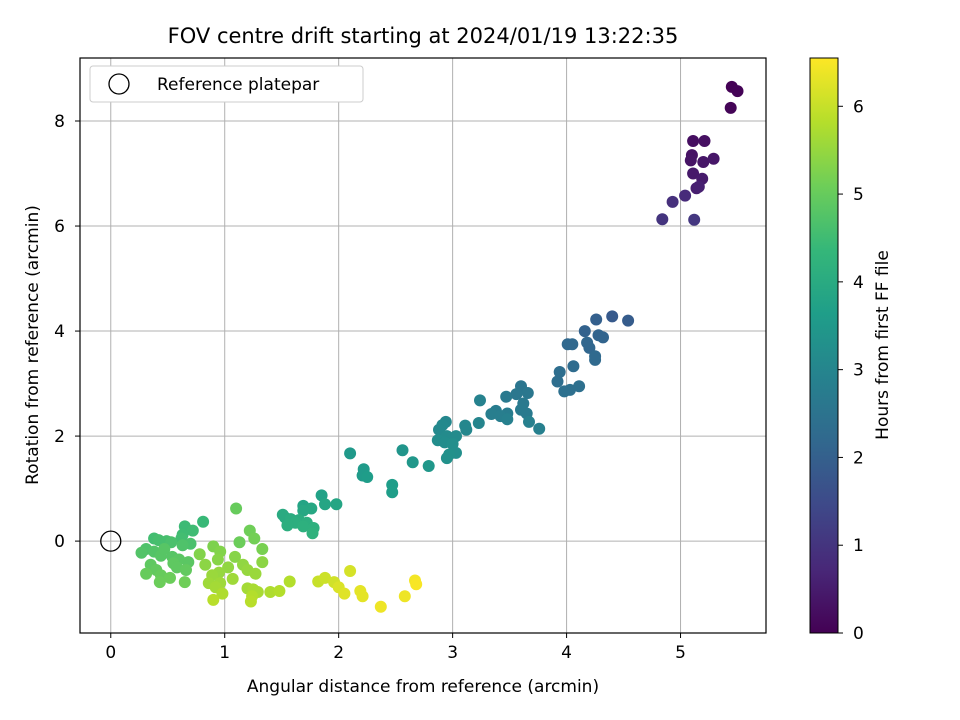 The height and width of the screenshot is (720, 960). What do you see at coordinates (59, 122) in the screenshot?
I see `y-tick-label: 8` at bounding box center [59, 122].